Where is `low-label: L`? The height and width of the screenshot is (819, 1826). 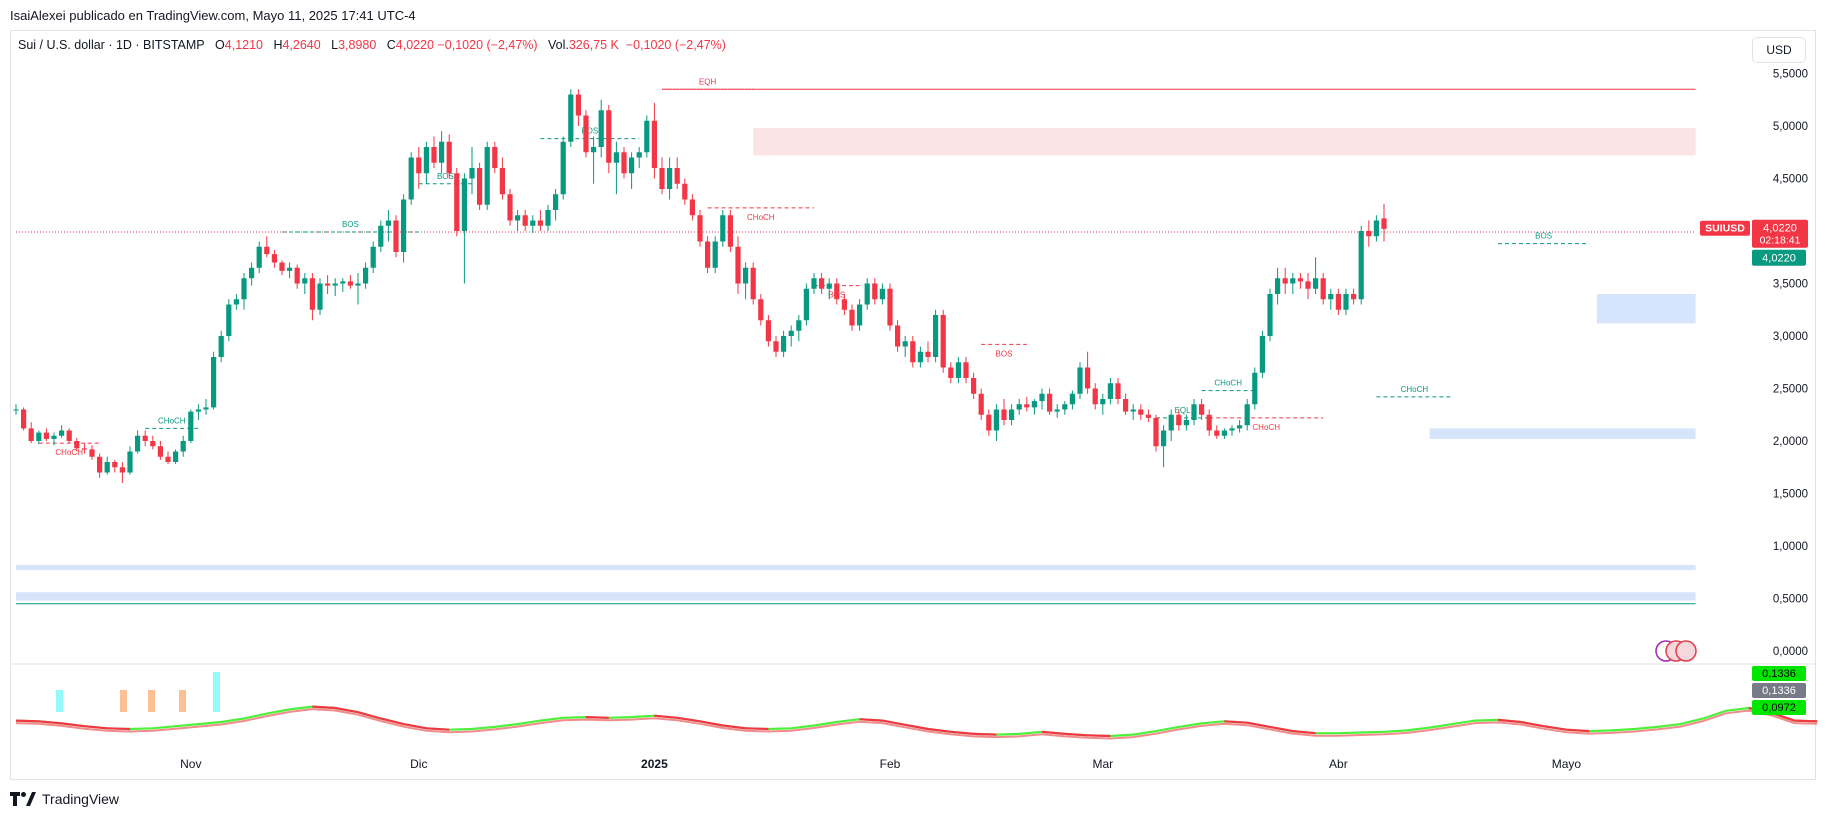 low-label: L is located at coordinates (335, 45).